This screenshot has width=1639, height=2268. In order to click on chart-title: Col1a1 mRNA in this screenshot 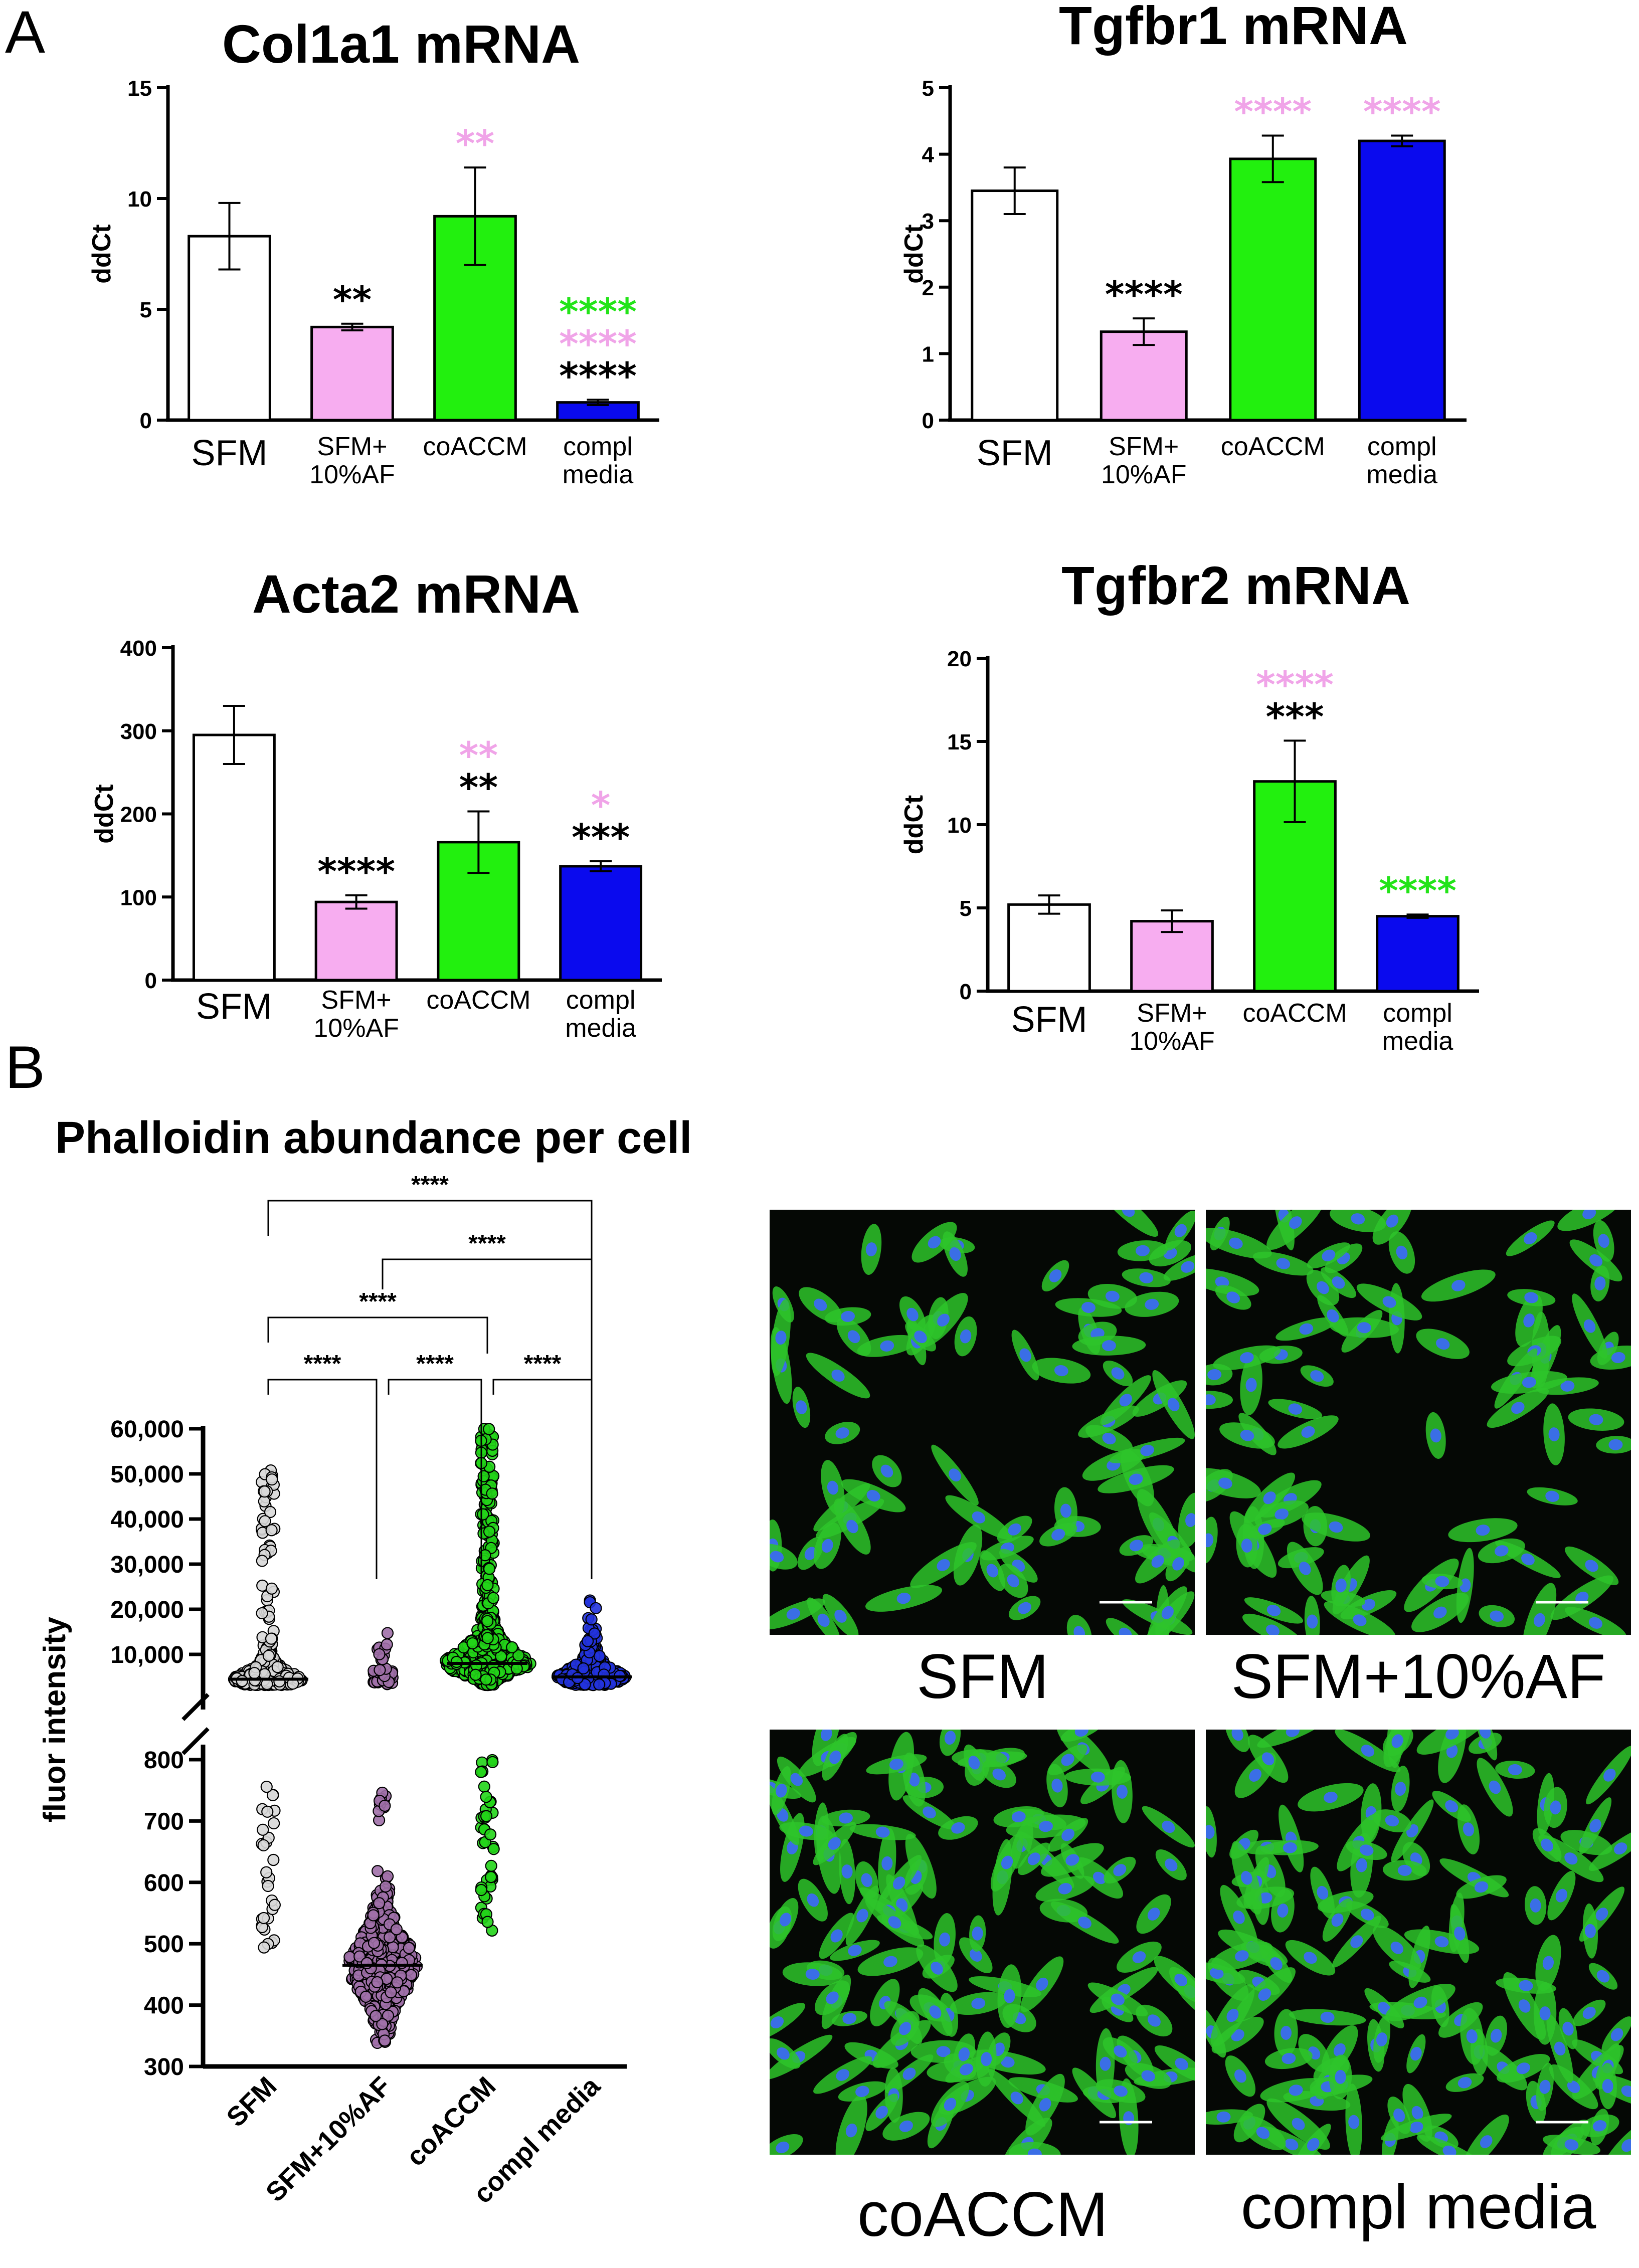, I will do `click(401, 44)`.